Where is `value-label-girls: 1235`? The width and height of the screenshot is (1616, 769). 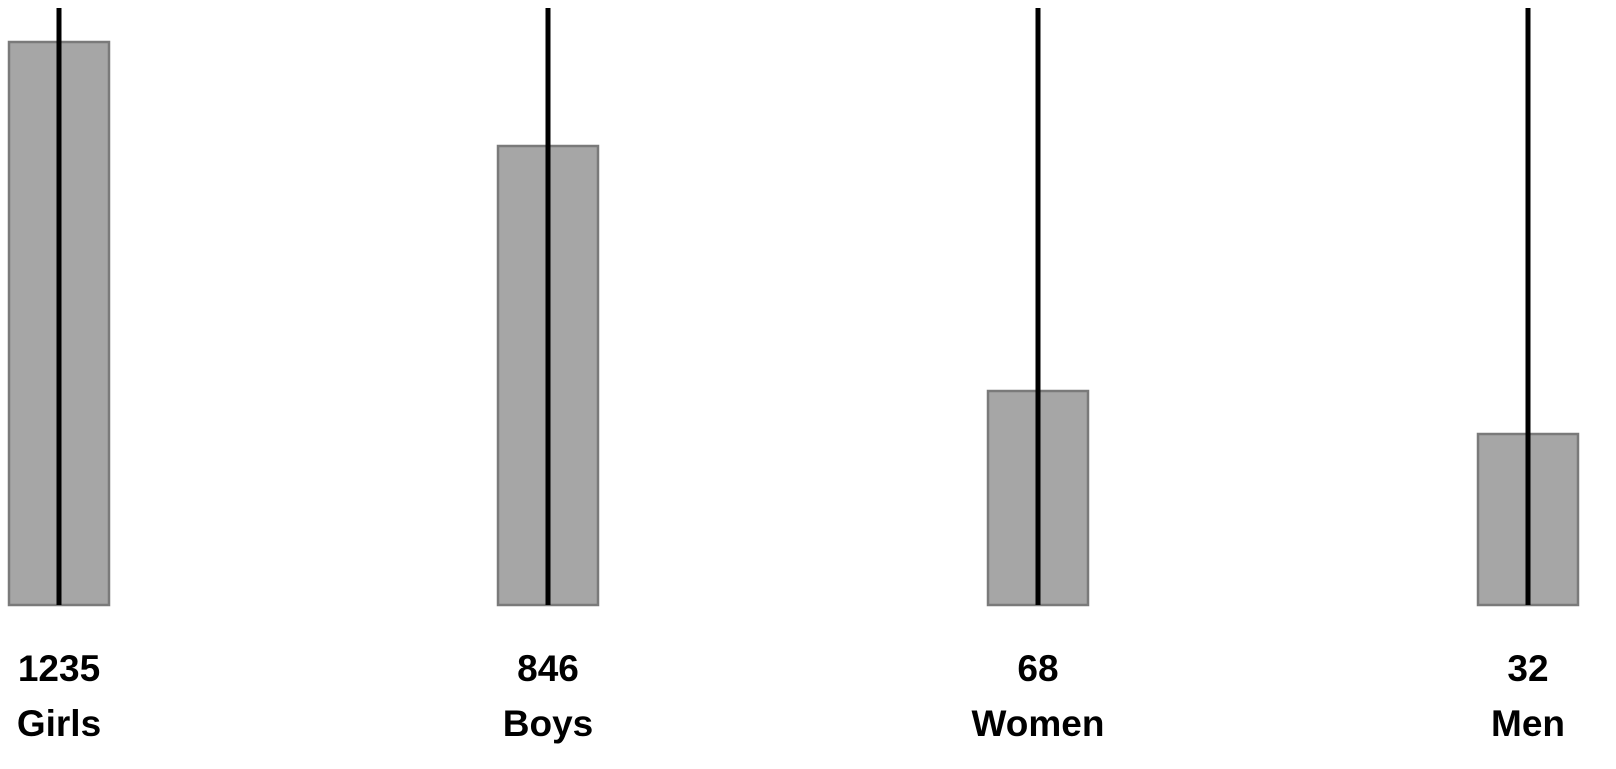
value-label-girls: 1235 is located at coordinates (59, 668).